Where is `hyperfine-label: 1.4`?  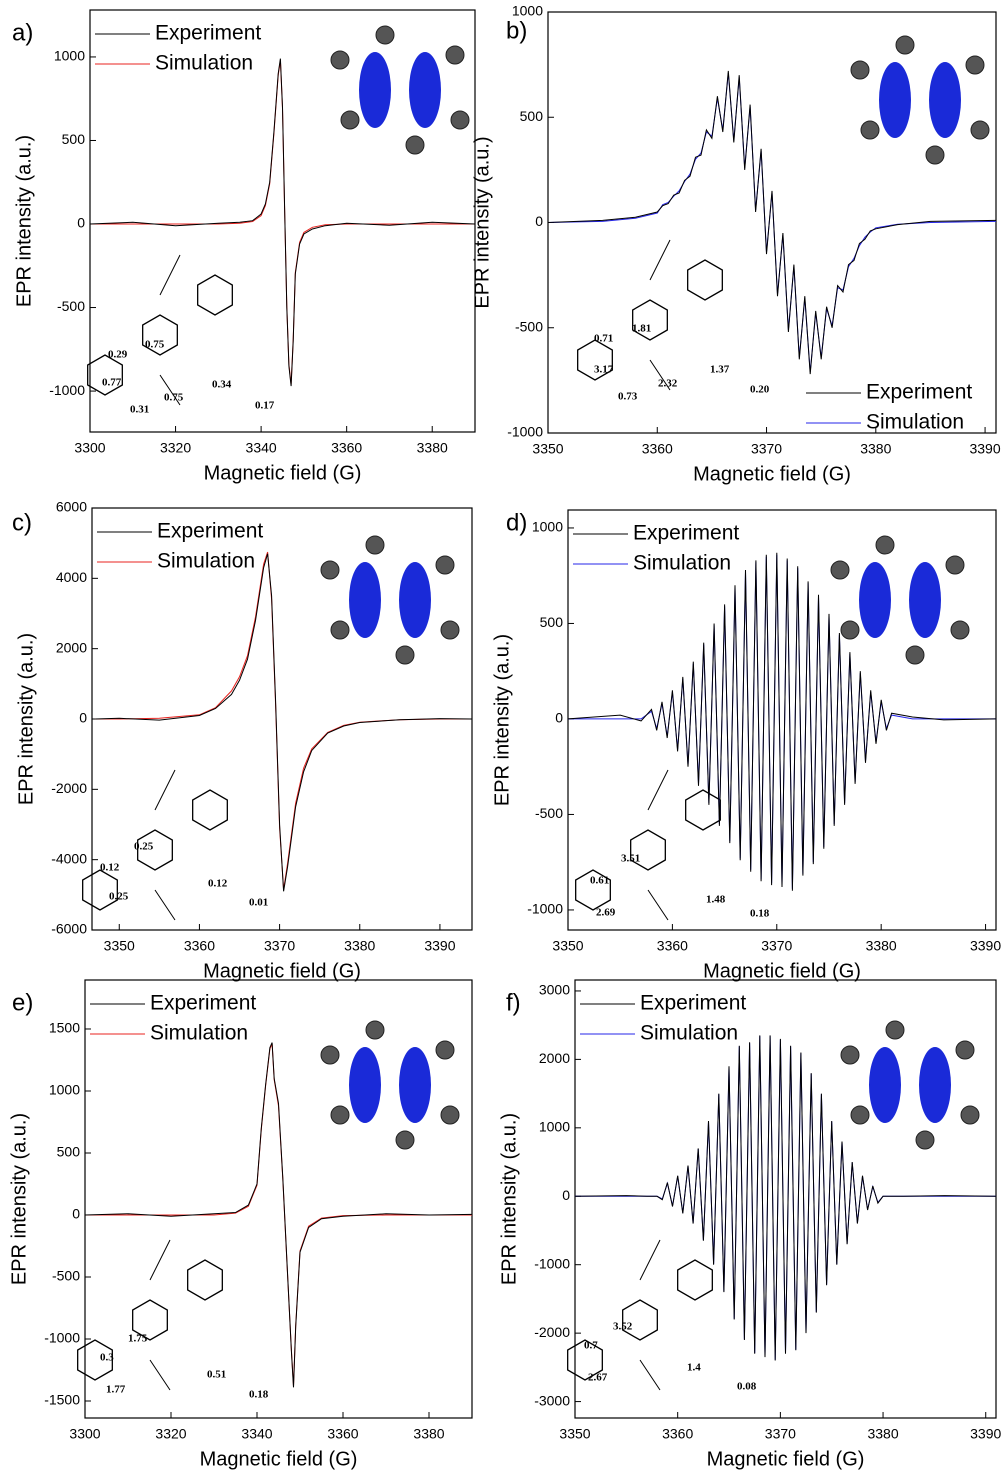
hyperfine-label: 1.4 is located at coordinates (694, 1368).